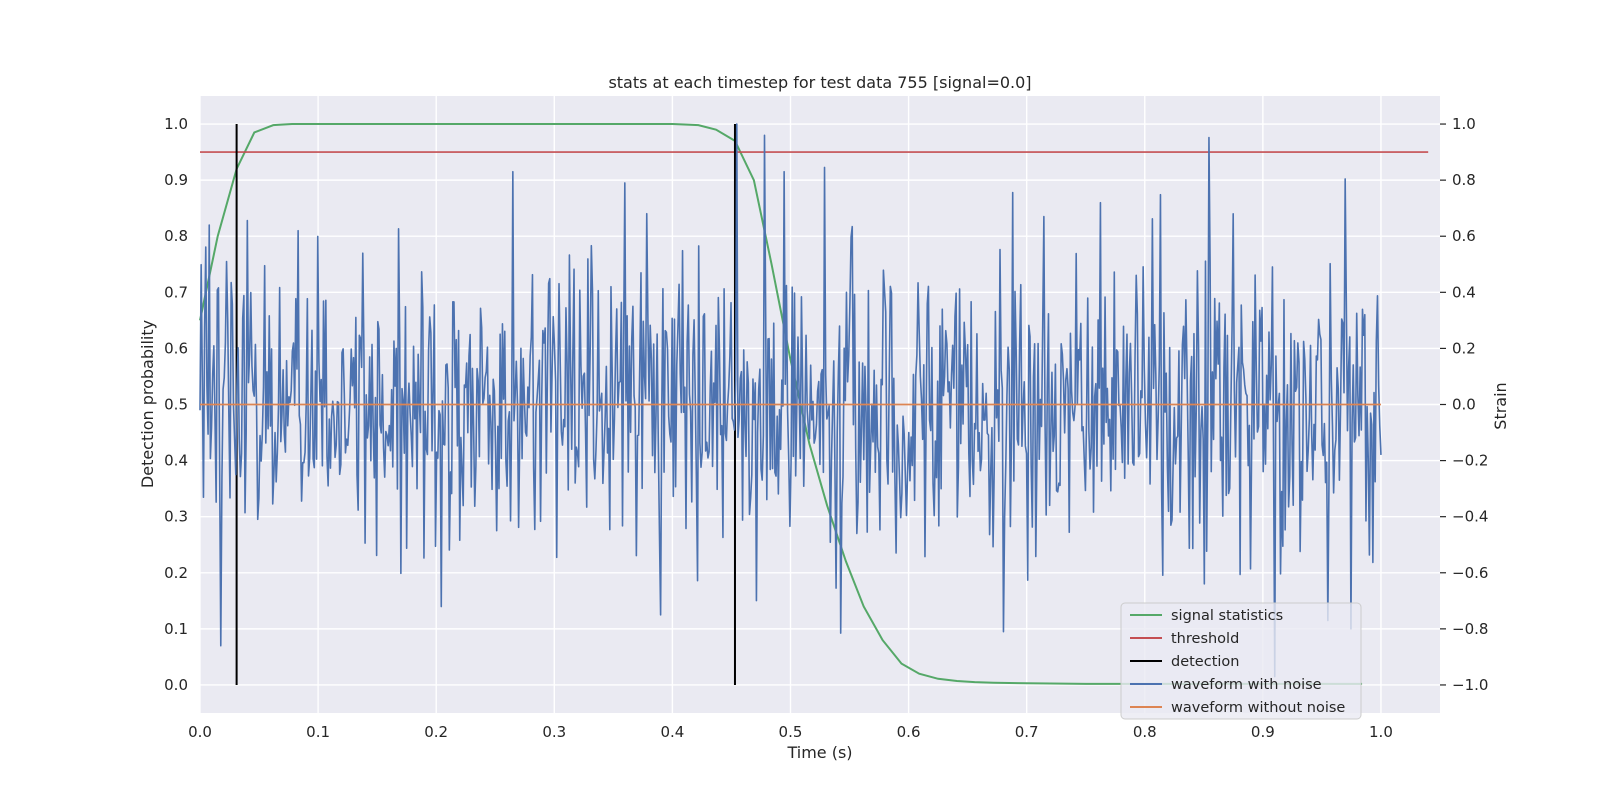 This screenshot has width=1600, height=800. What do you see at coordinates (176, 573) in the screenshot?
I see `y-left-tick-label: 0.2` at bounding box center [176, 573].